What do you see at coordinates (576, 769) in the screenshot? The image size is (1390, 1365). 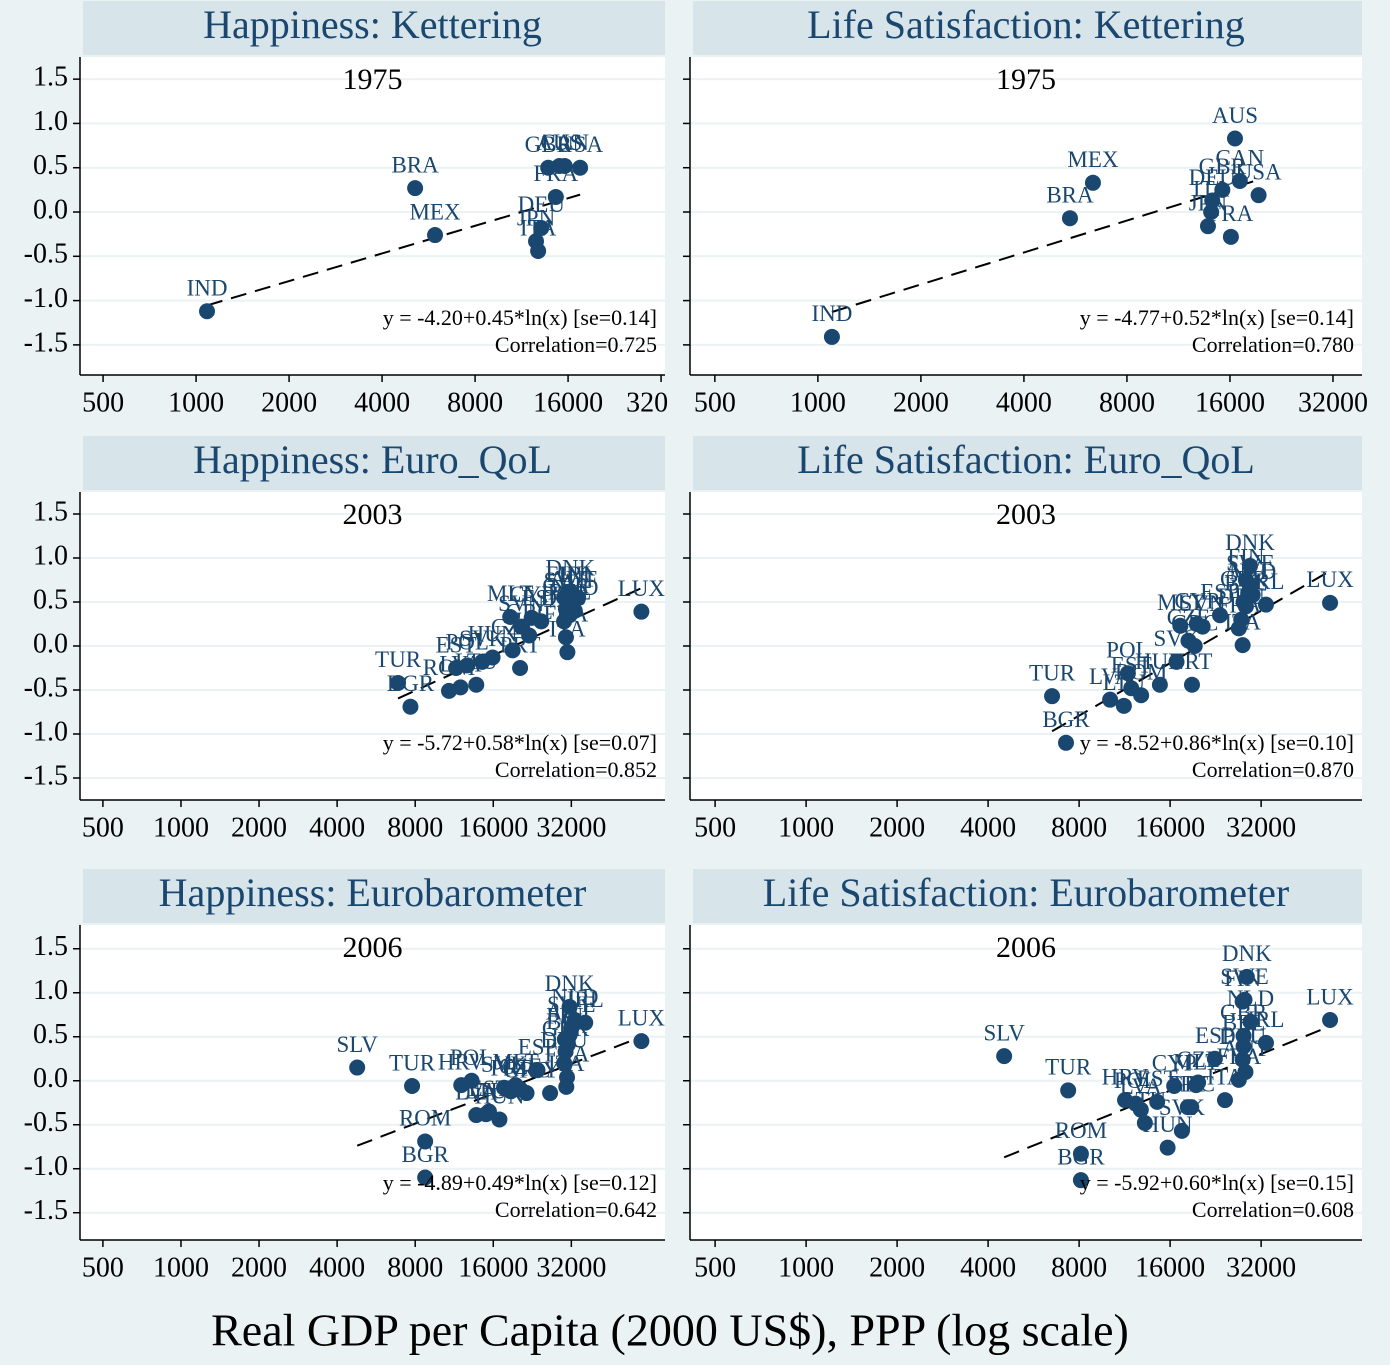 I see `correlation-label: Correlation=0.852` at bounding box center [576, 769].